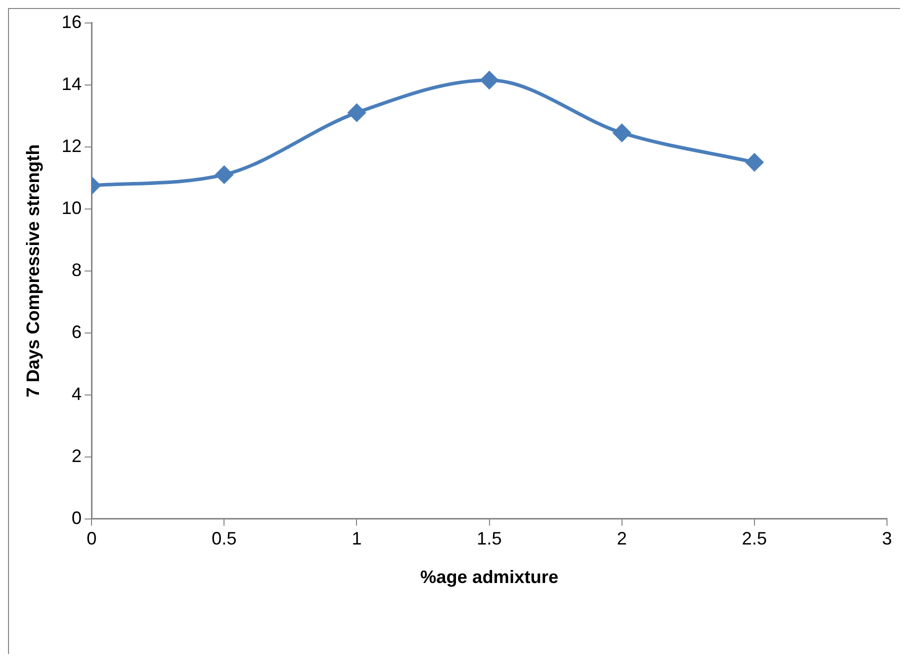  Describe the element at coordinates (72, 208) in the screenshot. I see `y-tick-label: 10` at that location.